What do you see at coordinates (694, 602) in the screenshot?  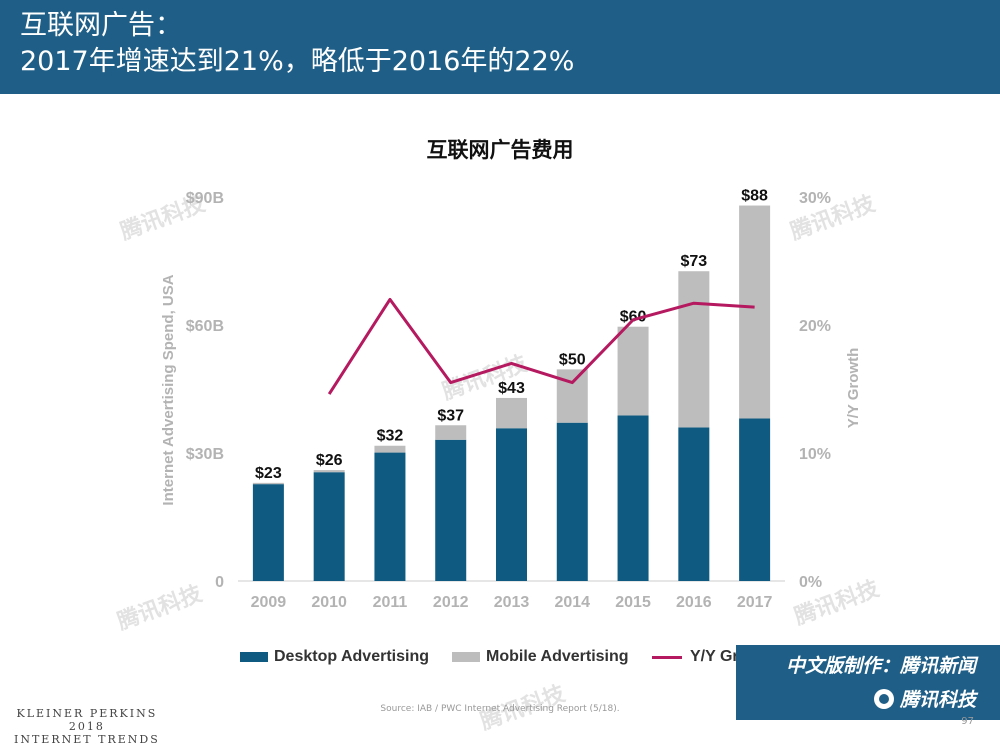 I see `x-tick-label: 2016` at bounding box center [694, 602].